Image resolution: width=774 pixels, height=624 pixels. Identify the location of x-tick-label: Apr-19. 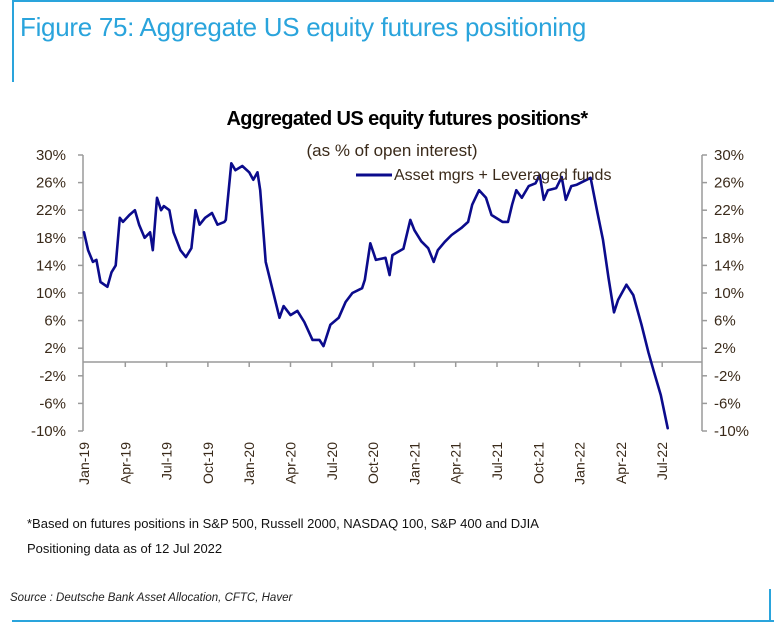
(125, 463).